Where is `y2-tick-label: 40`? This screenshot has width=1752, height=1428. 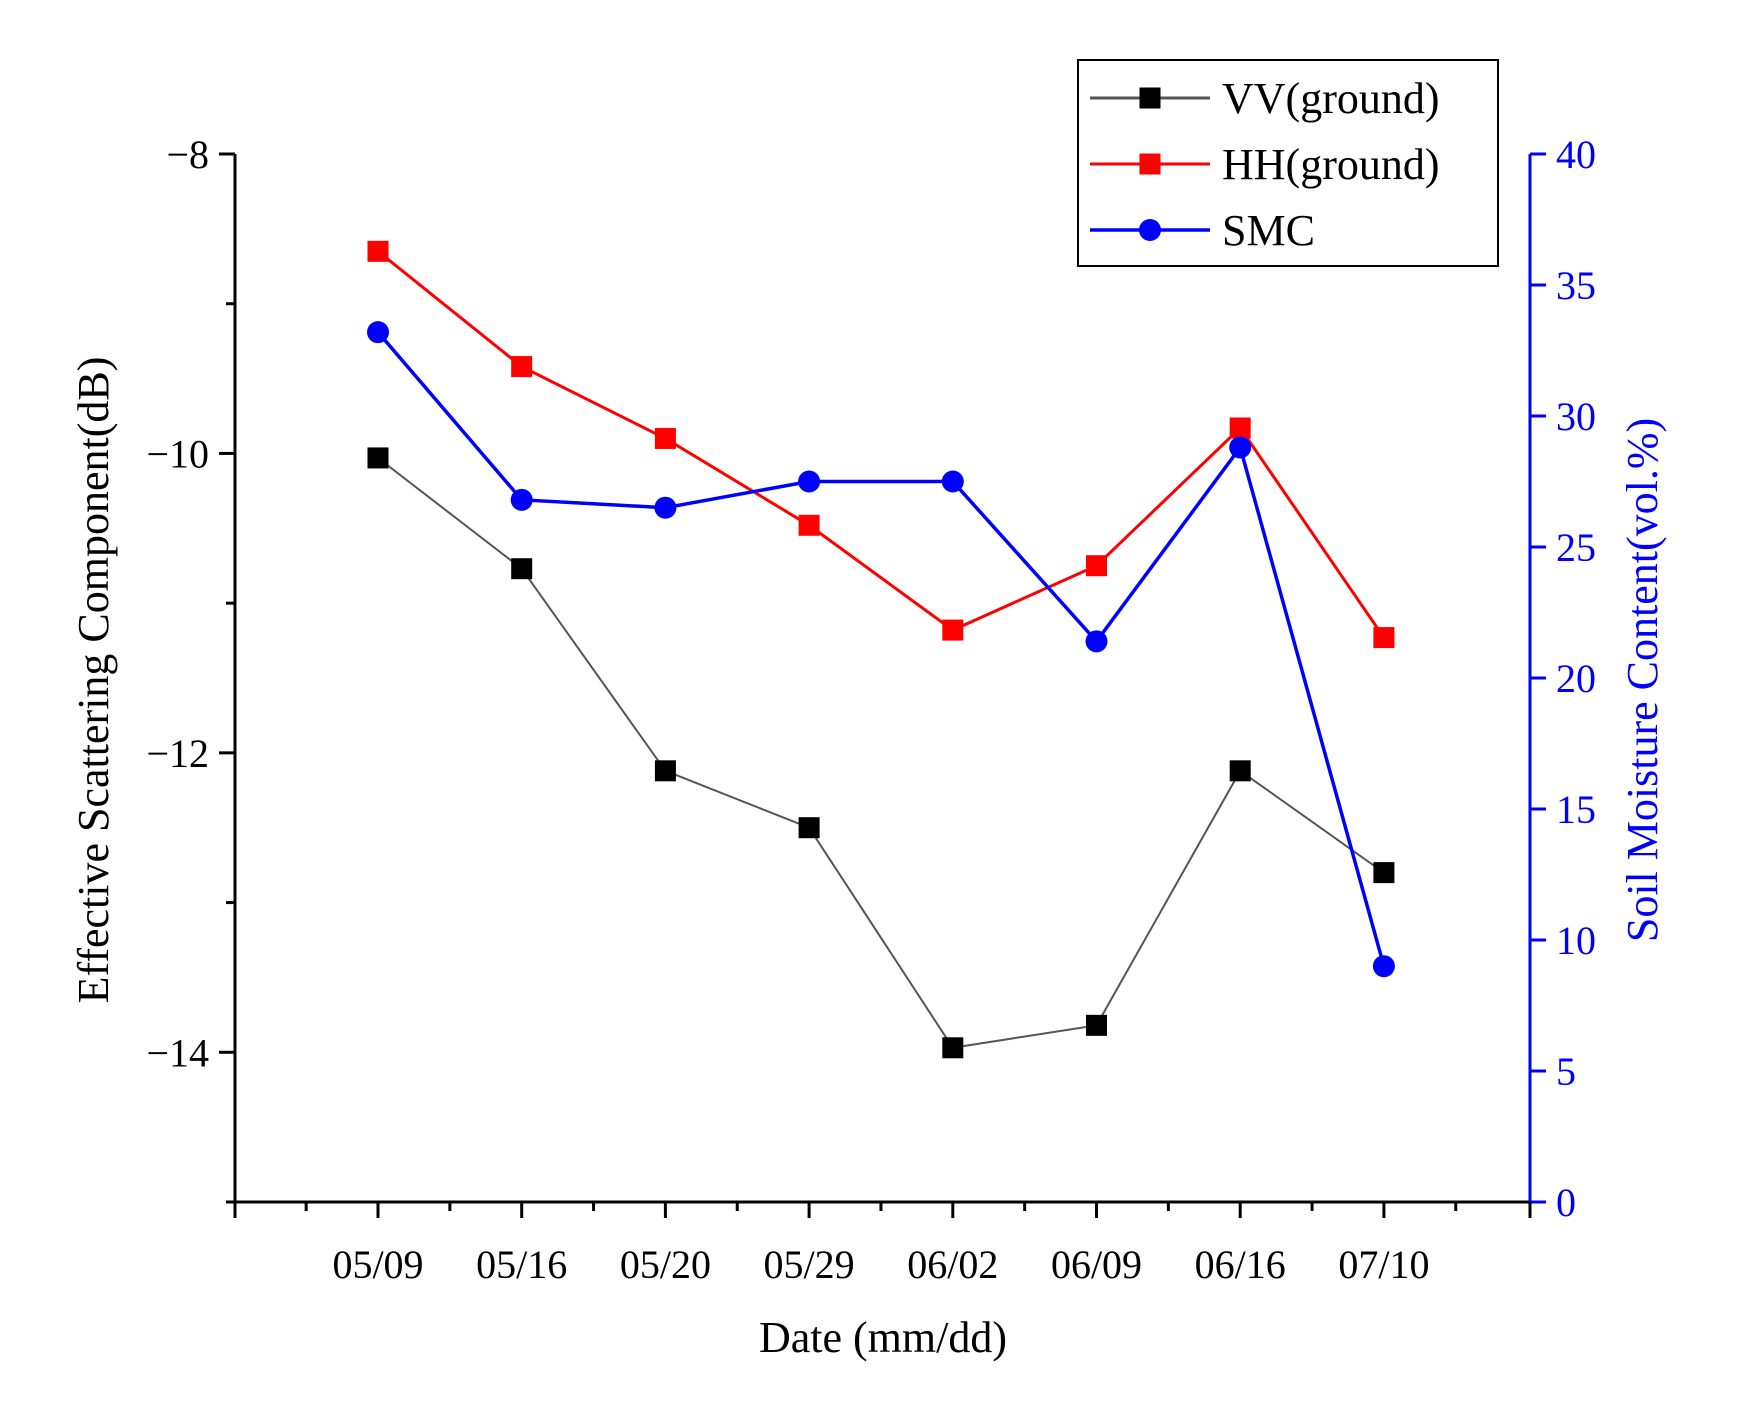 y2-tick-label: 40 is located at coordinates (1576, 154).